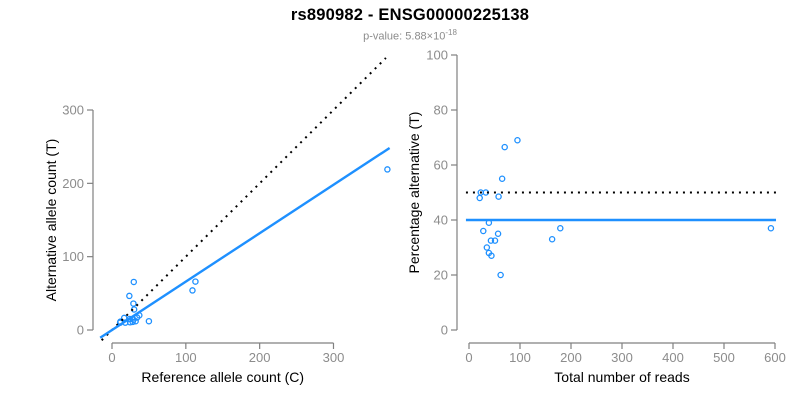 This screenshot has width=800, height=400. Describe the element at coordinates (73, 183) in the screenshot. I see `y-tick-label: 200` at that location.